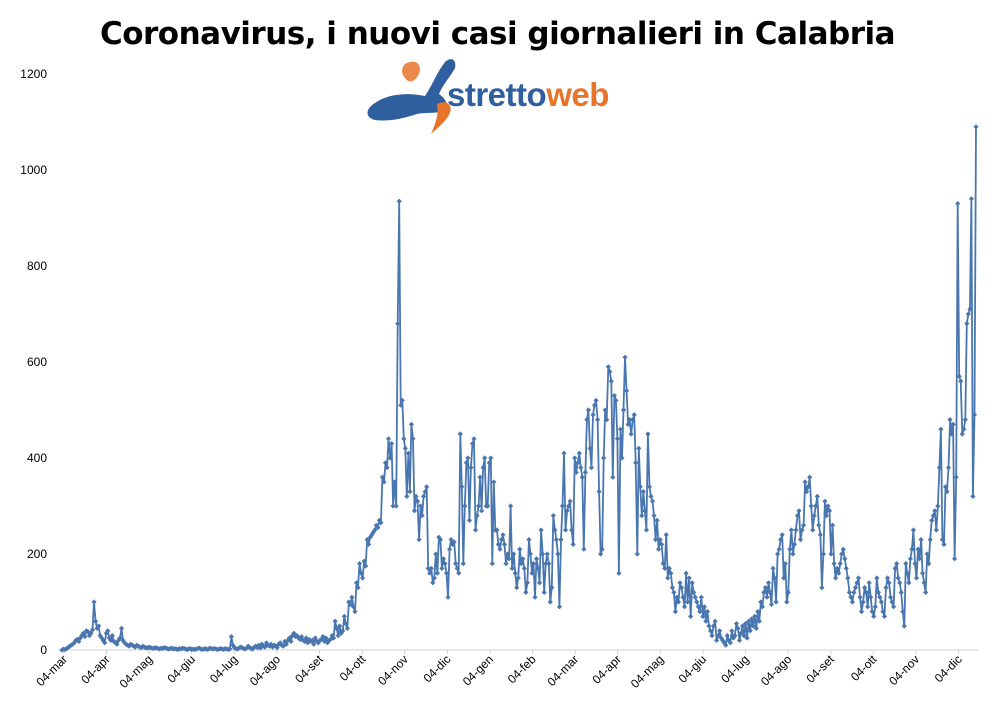 This screenshot has height=720, width=995. What do you see at coordinates (497, 94) in the screenshot?
I see `logo-text-part1: stretto` at bounding box center [497, 94].